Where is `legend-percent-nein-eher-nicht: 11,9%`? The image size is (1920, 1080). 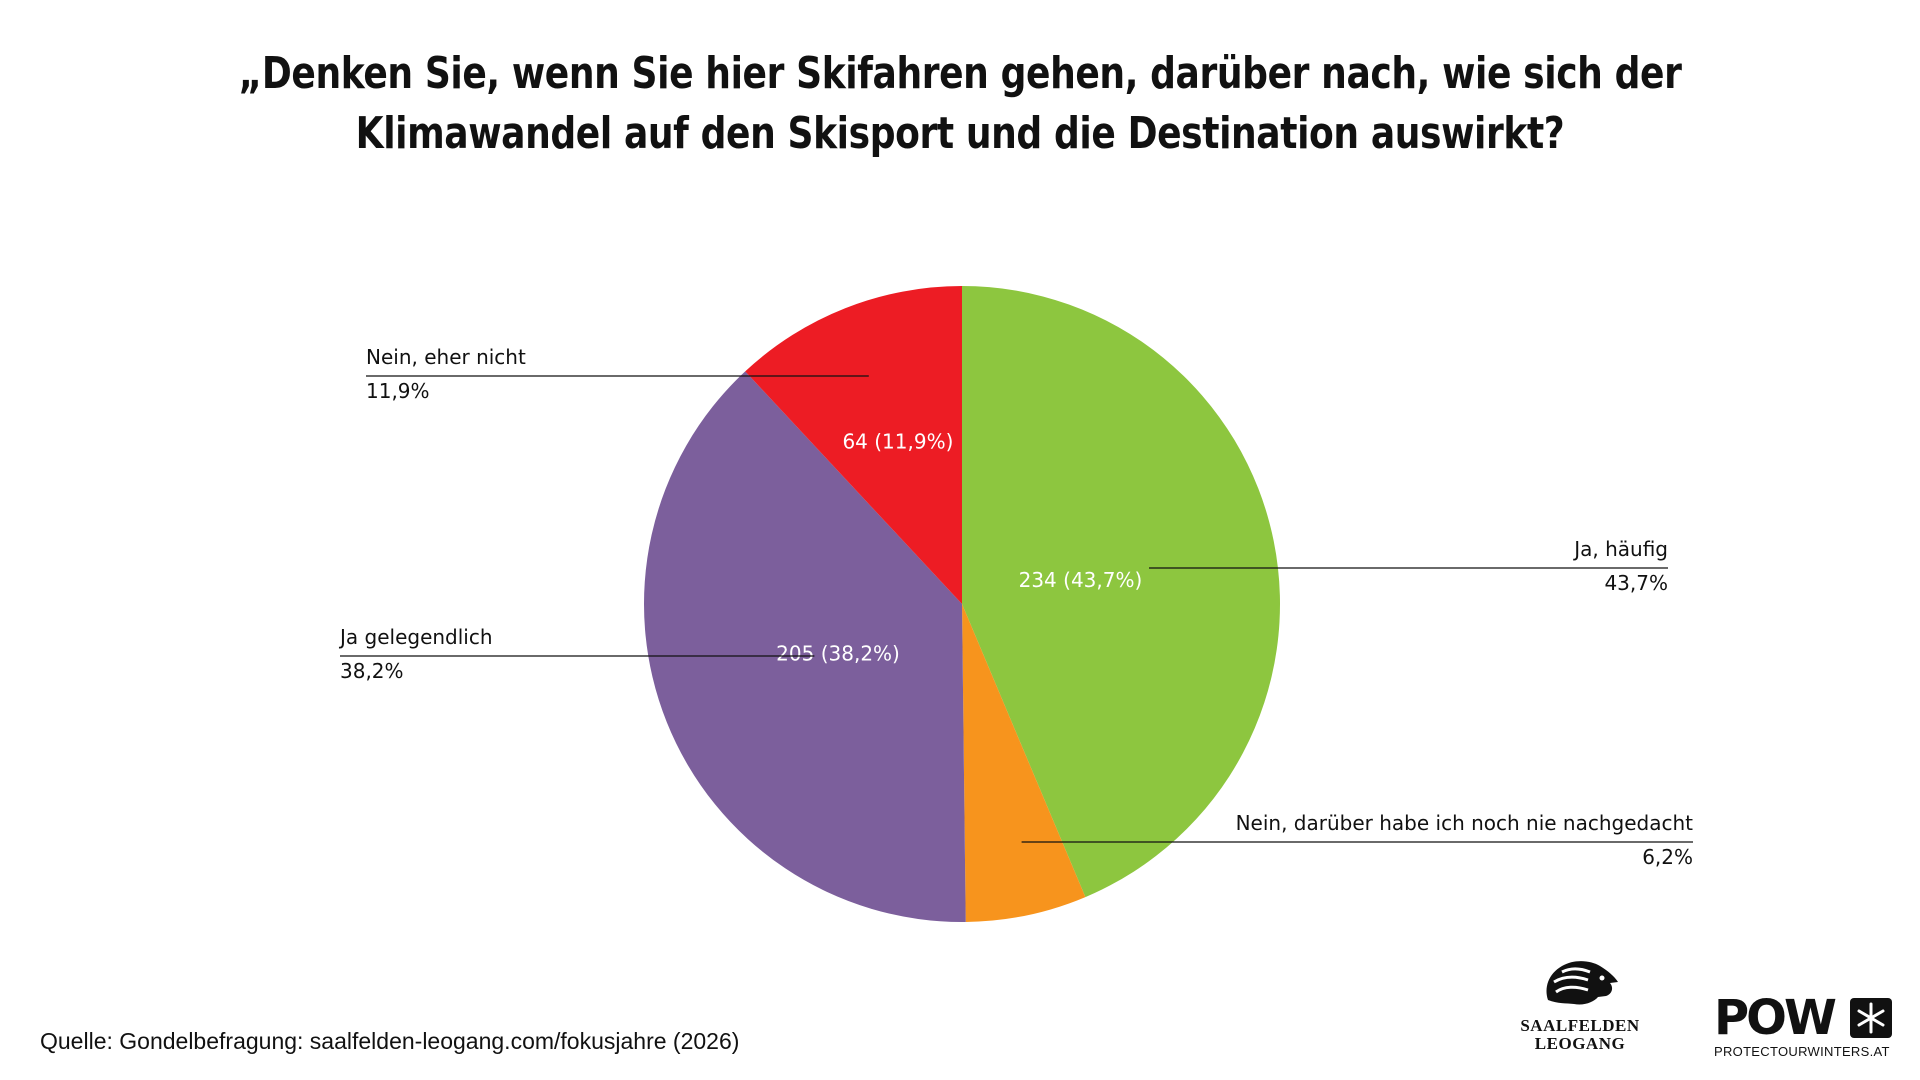
legend-percent-nein-eher-nicht: 11,9% is located at coordinates (398, 391).